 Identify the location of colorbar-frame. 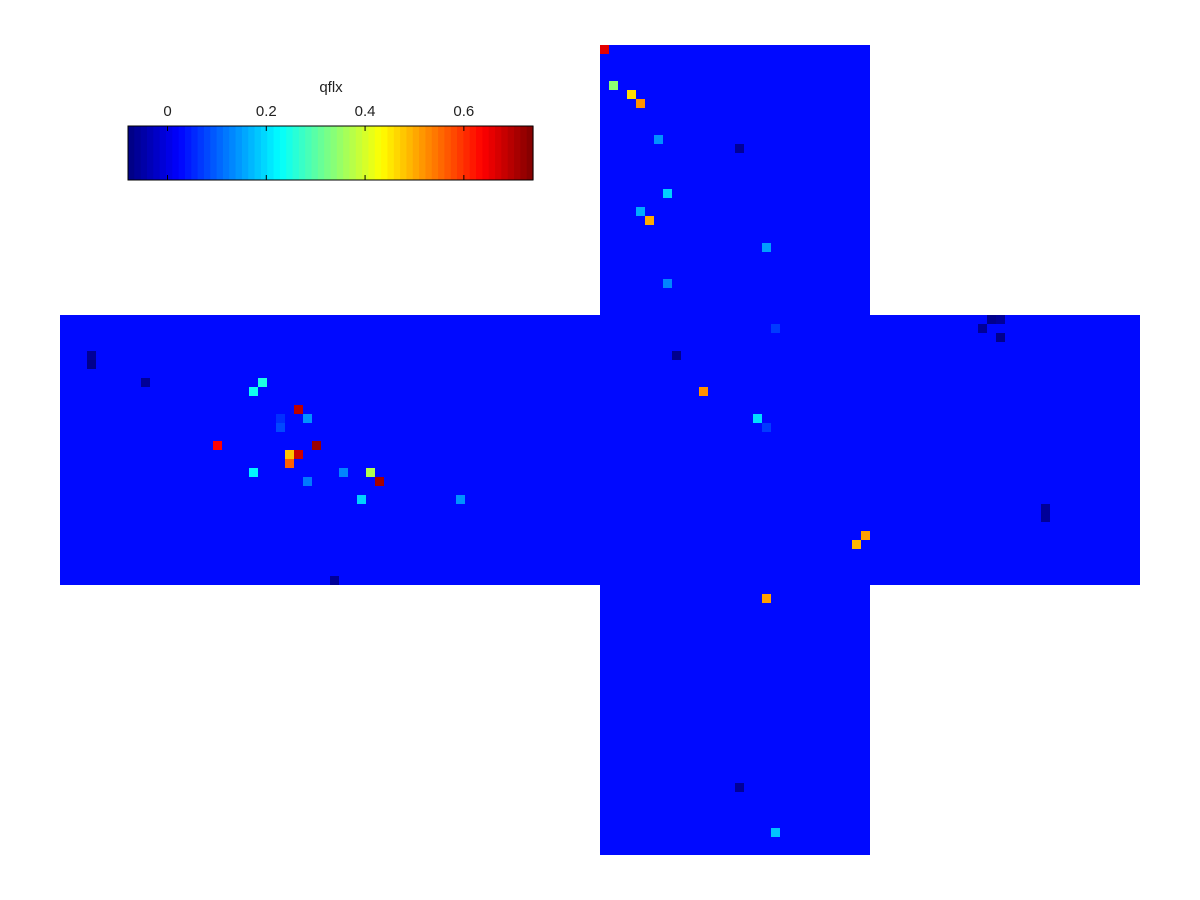
(330, 153).